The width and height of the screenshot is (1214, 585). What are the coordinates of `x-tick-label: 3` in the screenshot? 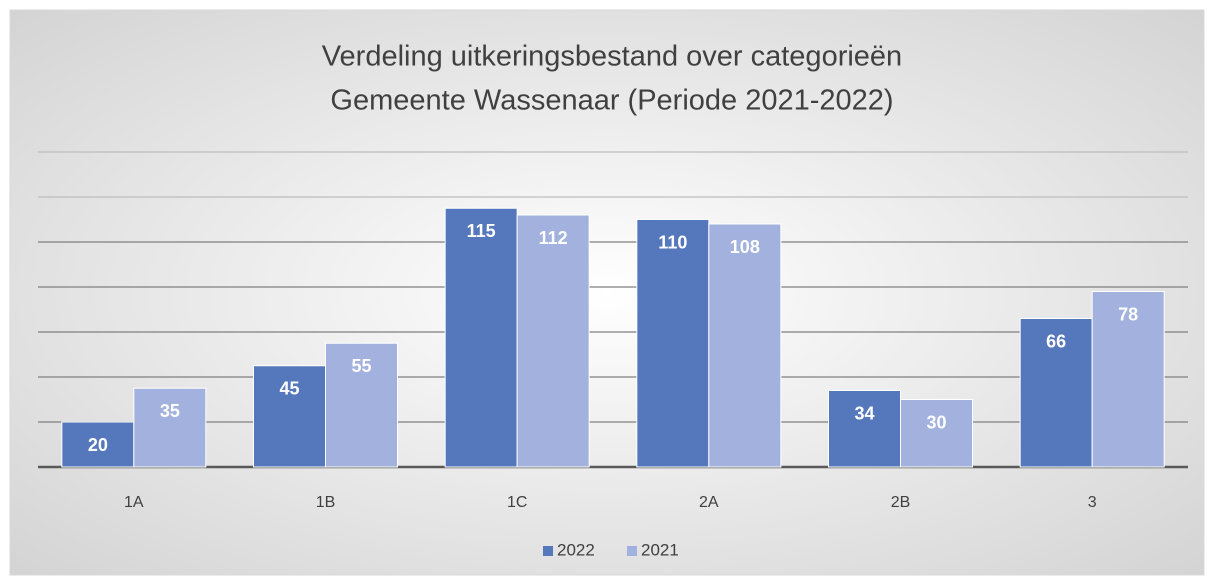 It's located at (1092, 502).